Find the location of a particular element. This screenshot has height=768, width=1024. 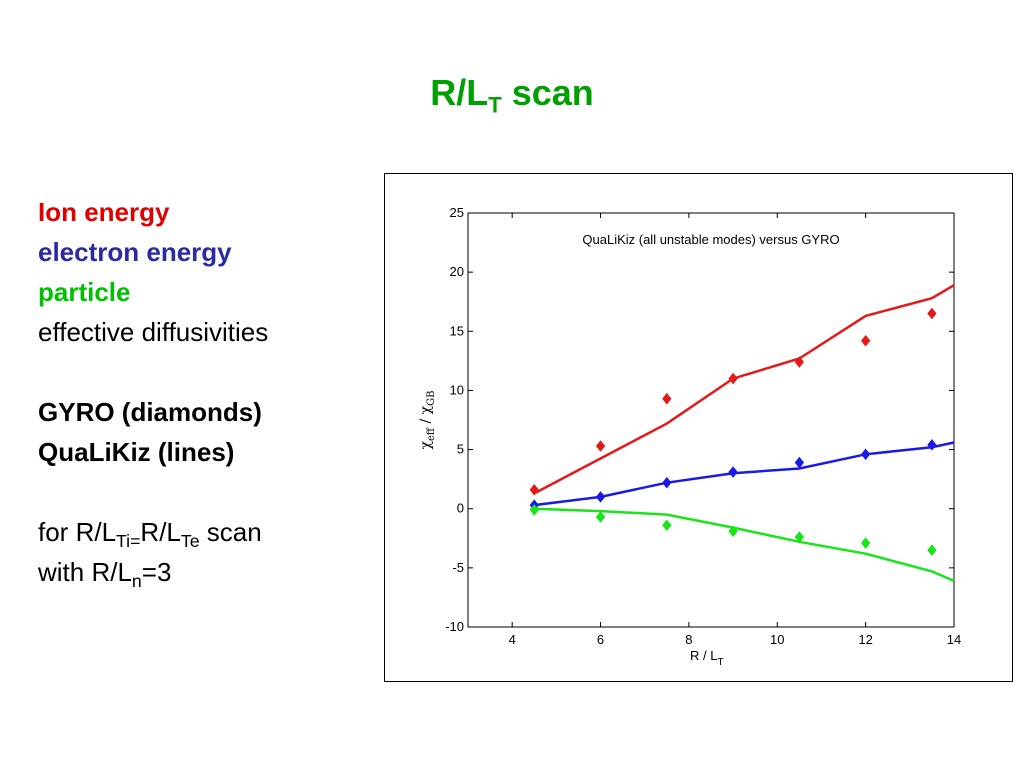

x-tick-label: 8 is located at coordinates (688, 639).